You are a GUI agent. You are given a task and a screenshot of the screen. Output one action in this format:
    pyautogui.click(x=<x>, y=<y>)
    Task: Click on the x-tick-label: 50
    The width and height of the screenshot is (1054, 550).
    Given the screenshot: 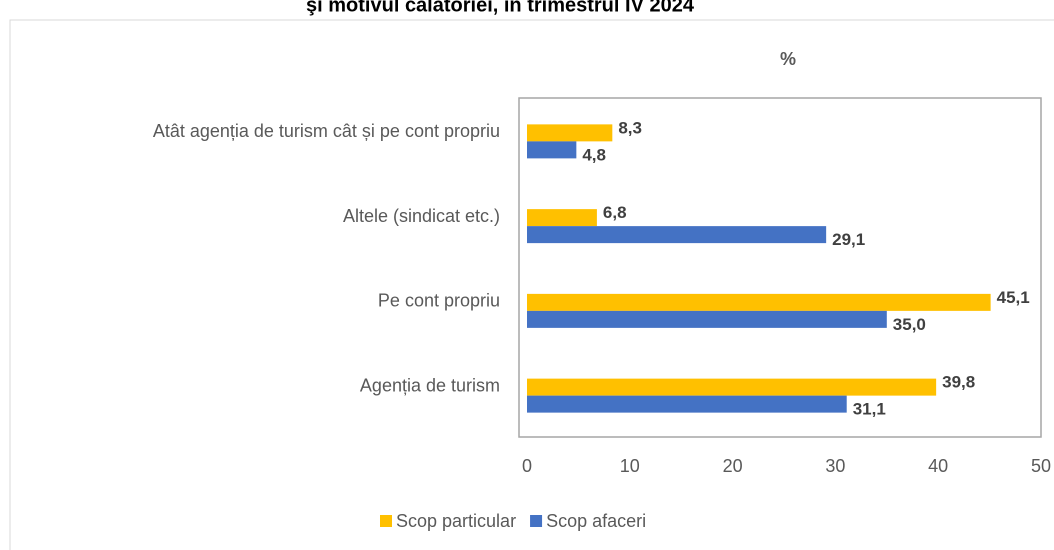 What is the action you would take?
    pyautogui.click(x=1041, y=466)
    